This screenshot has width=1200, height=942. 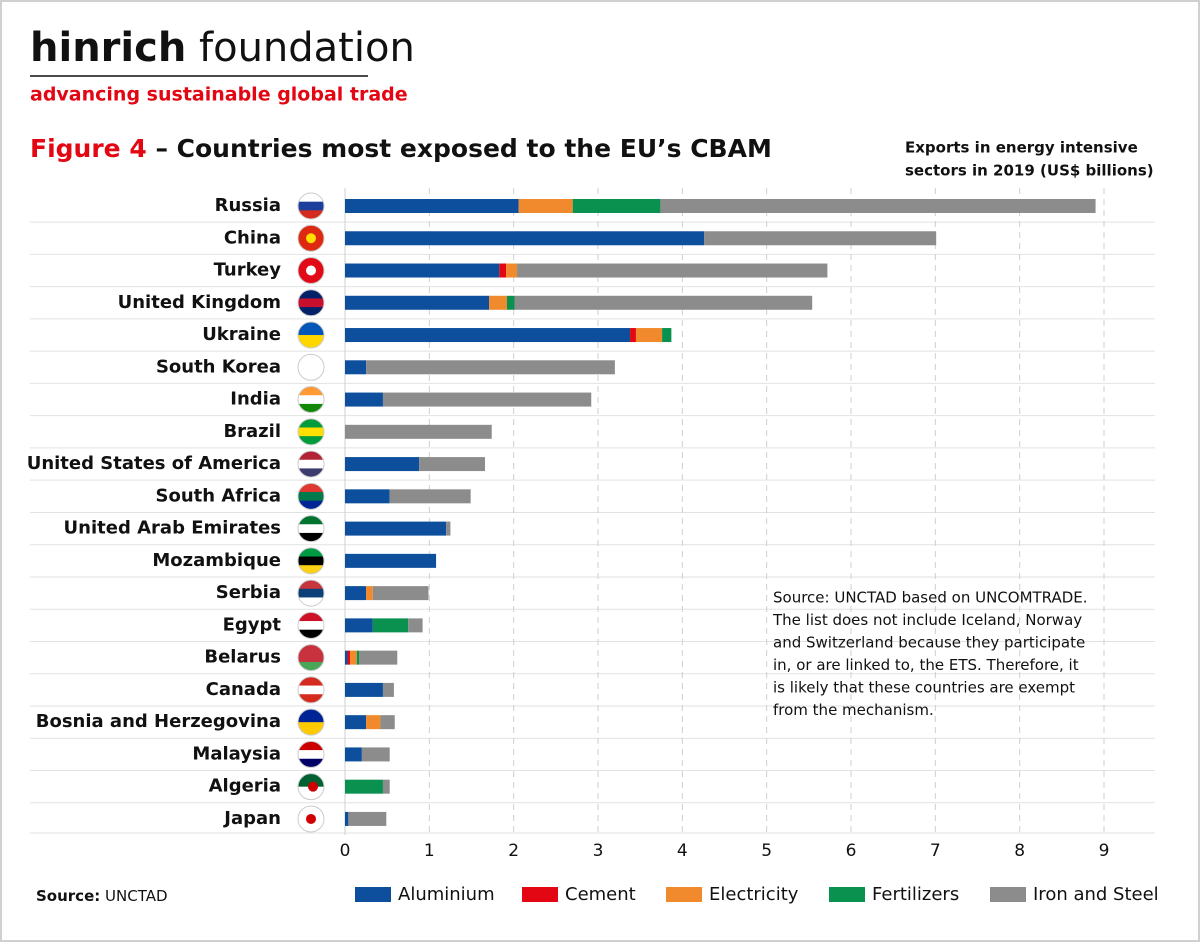 What do you see at coordinates (513, 851) in the screenshot?
I see `x-tick-label: 2` at bounding box center [513, 851].